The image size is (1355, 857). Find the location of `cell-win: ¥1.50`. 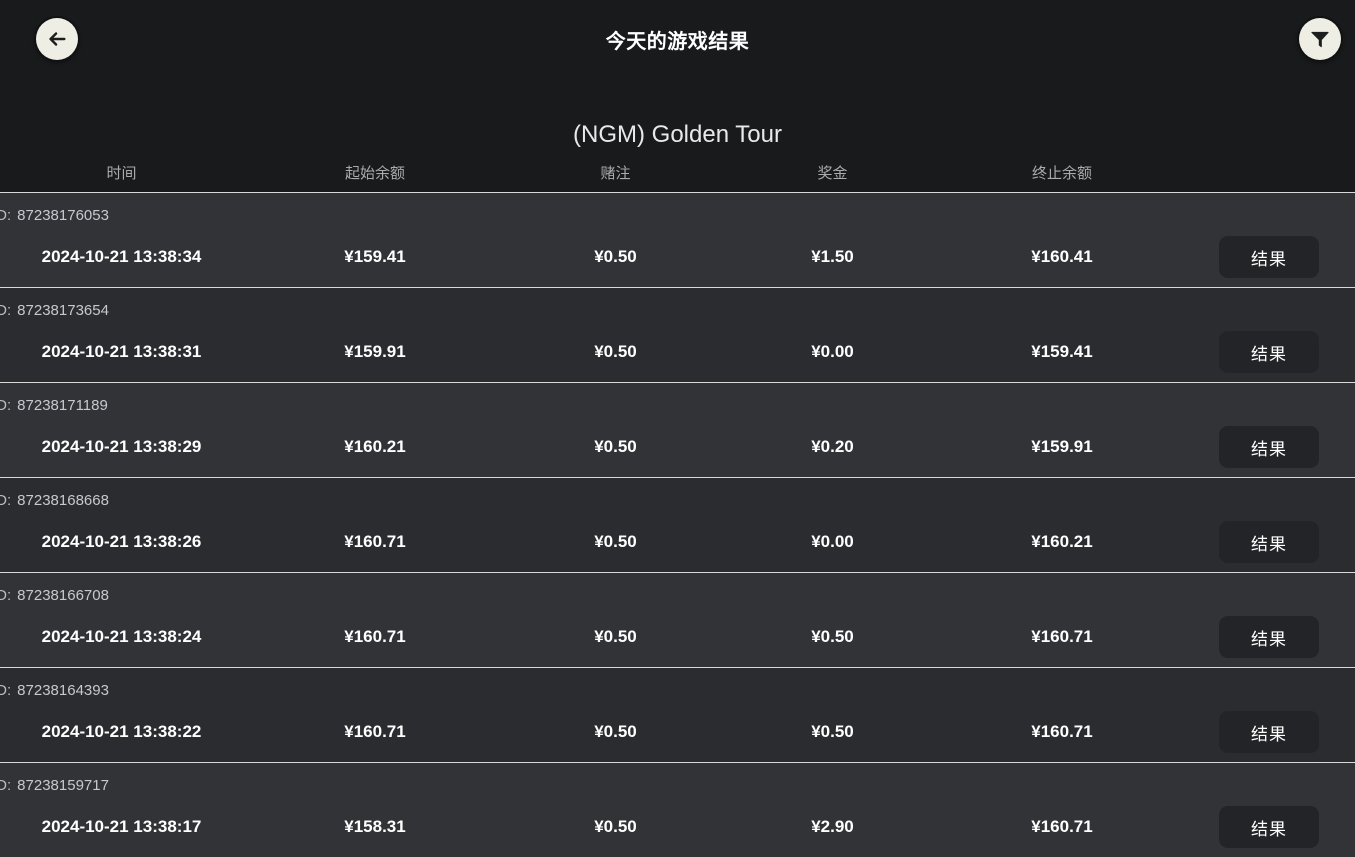

cell-win: ¥1.50 is located at coordinates (832, 256).